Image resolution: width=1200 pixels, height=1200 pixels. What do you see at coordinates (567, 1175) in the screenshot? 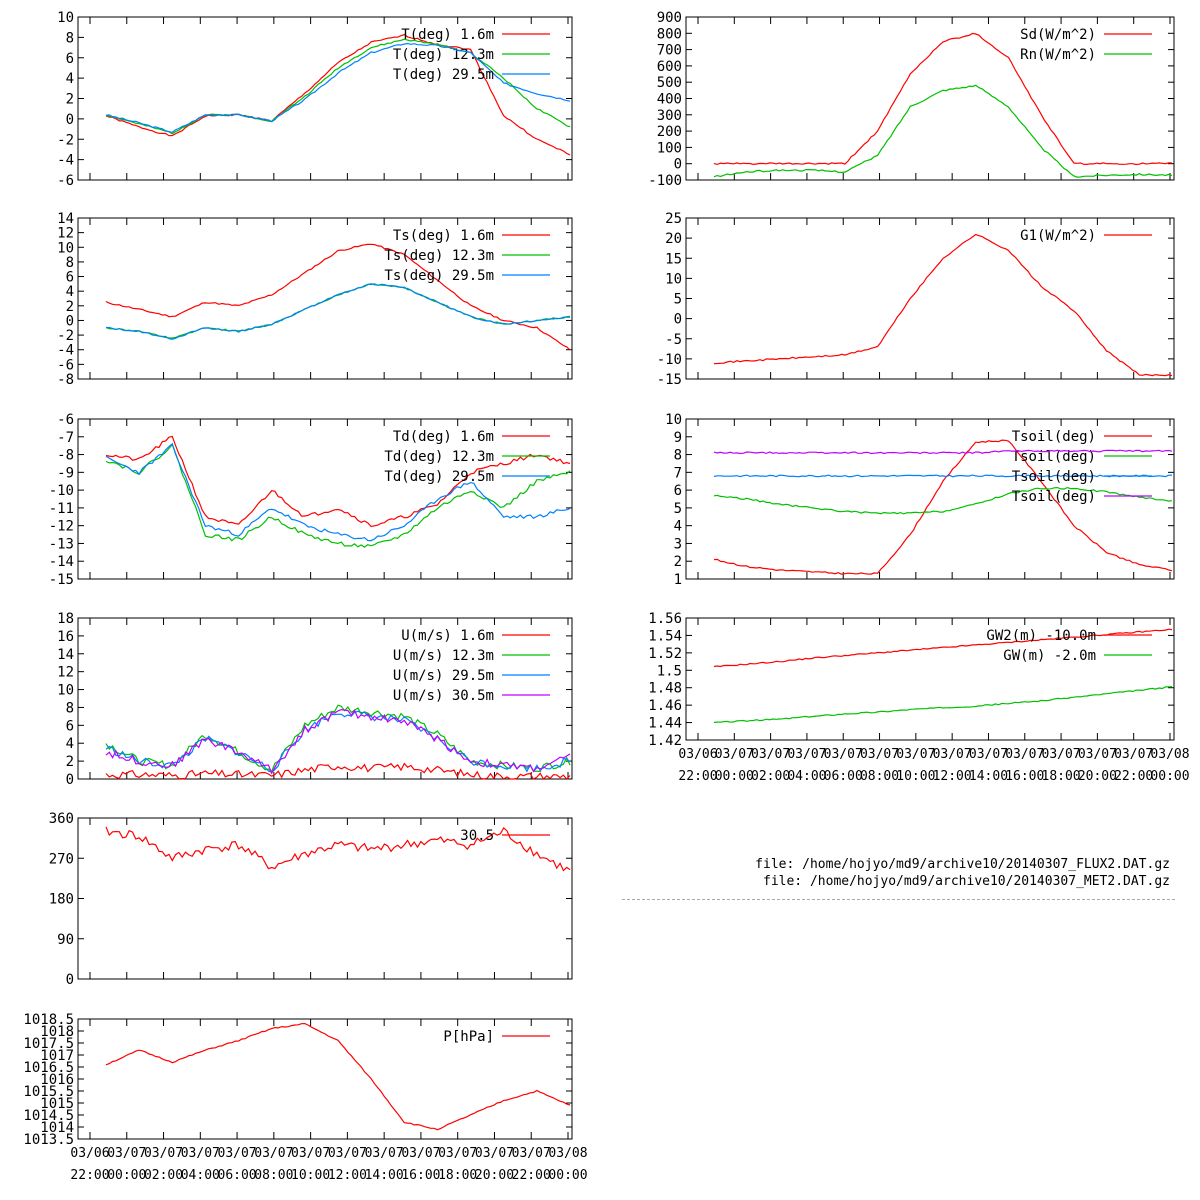
I see `x-tick-time: 00:00` at bounding box center [567, 1175].